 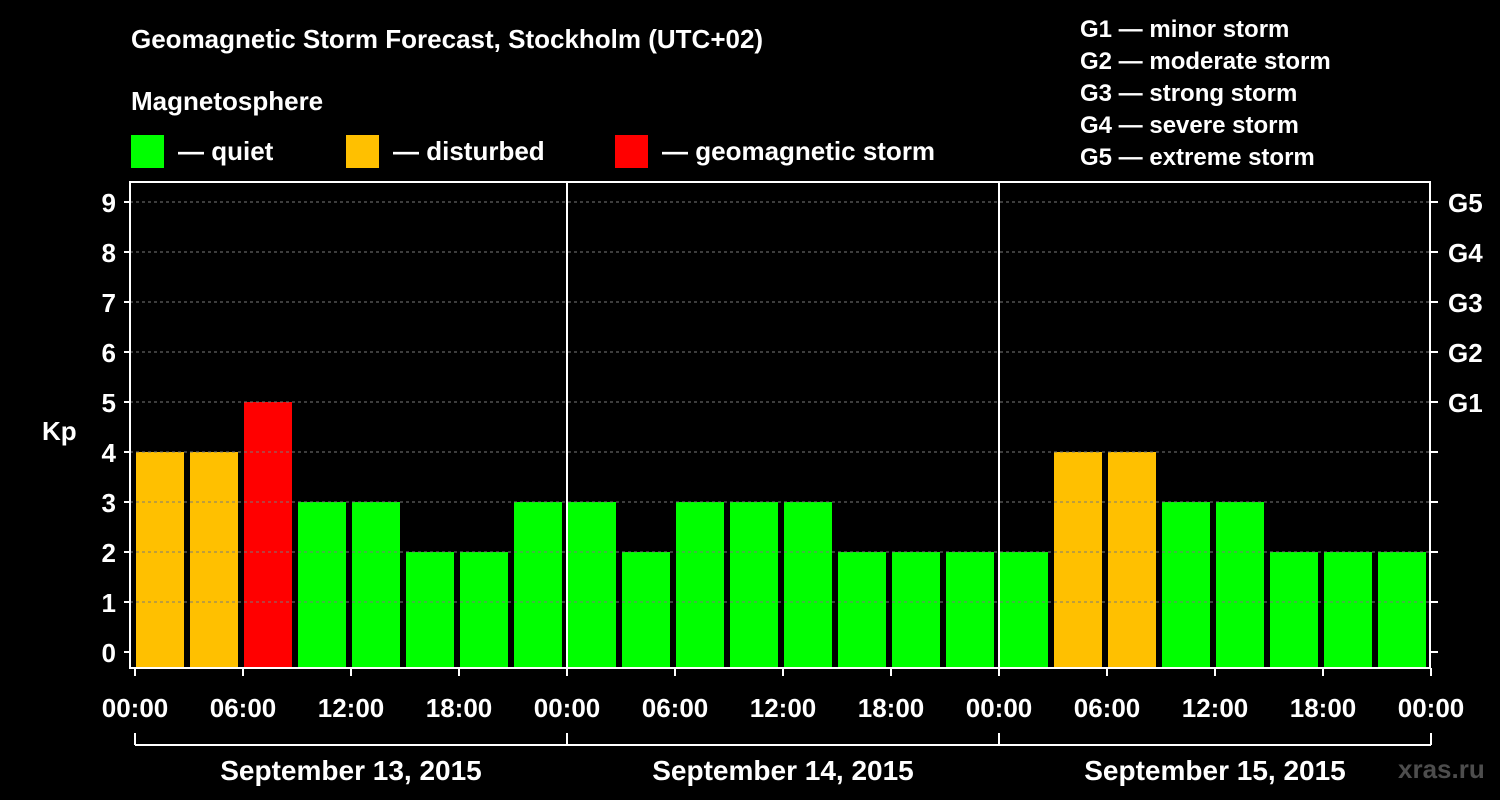 What do you see at coordinates (362, 151) in the screenshot?
I see `legend-swatch-disturbed` at bounding box center [362, 151].